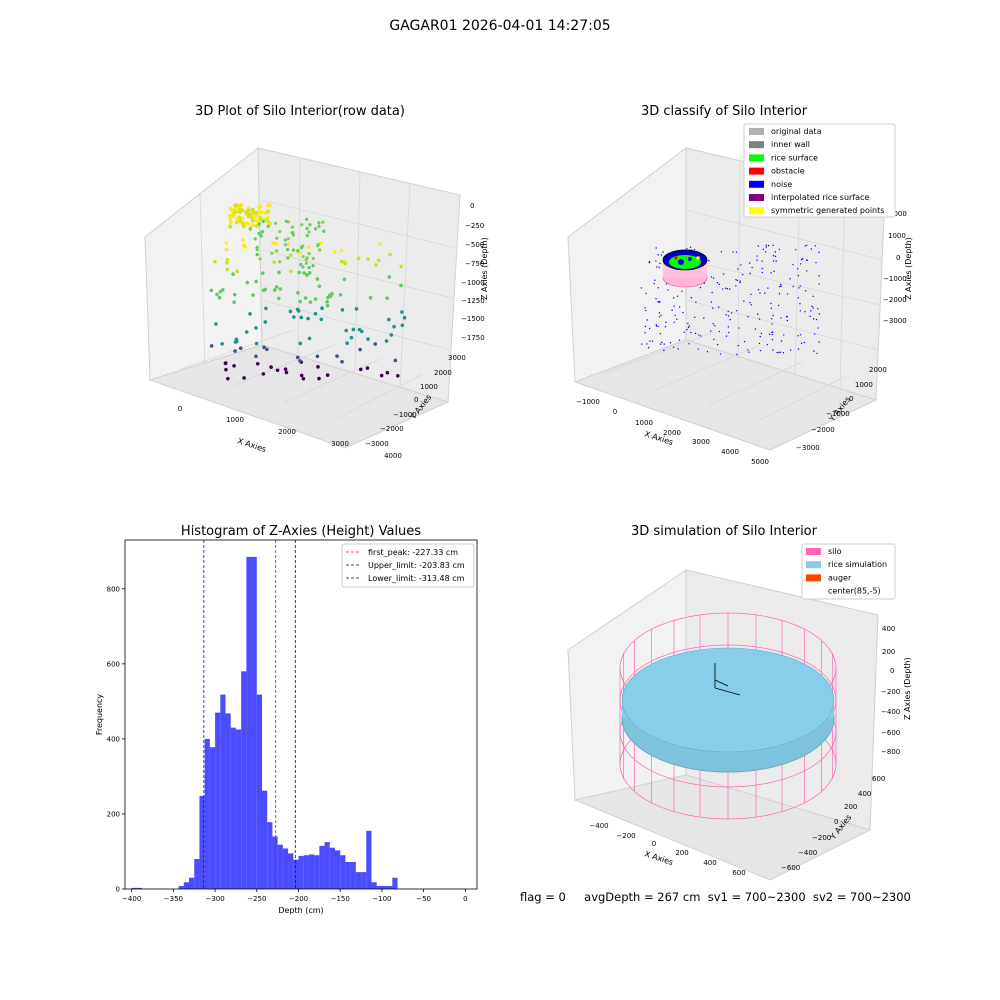  What do you see at coordinates (416, 565) in the screenshot?
I see `legend-label: Upper_limit: -203.83 cm` at bounding box center [416, 565].